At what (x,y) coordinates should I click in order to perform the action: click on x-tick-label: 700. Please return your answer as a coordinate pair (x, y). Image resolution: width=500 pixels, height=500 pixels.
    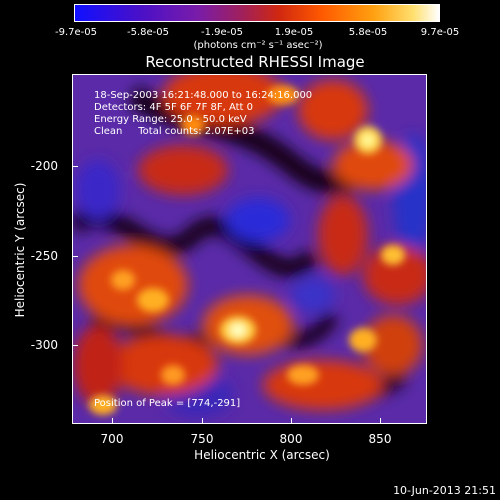
    Looking at the image, I should click on (112, 439).